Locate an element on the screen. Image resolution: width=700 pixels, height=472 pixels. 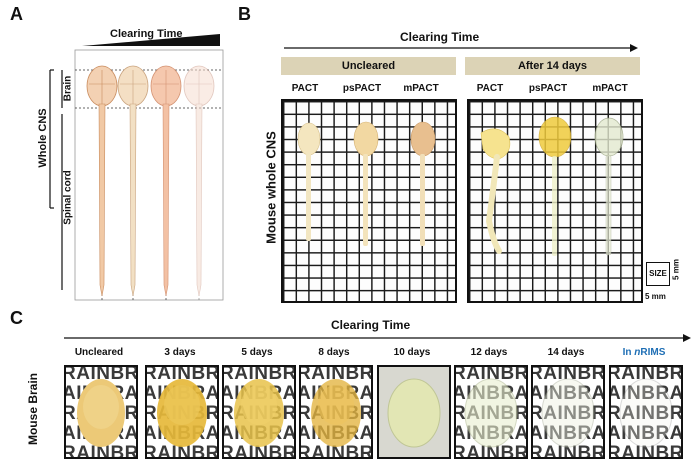
panel-a-illustration is located at coordinates (136, 167).